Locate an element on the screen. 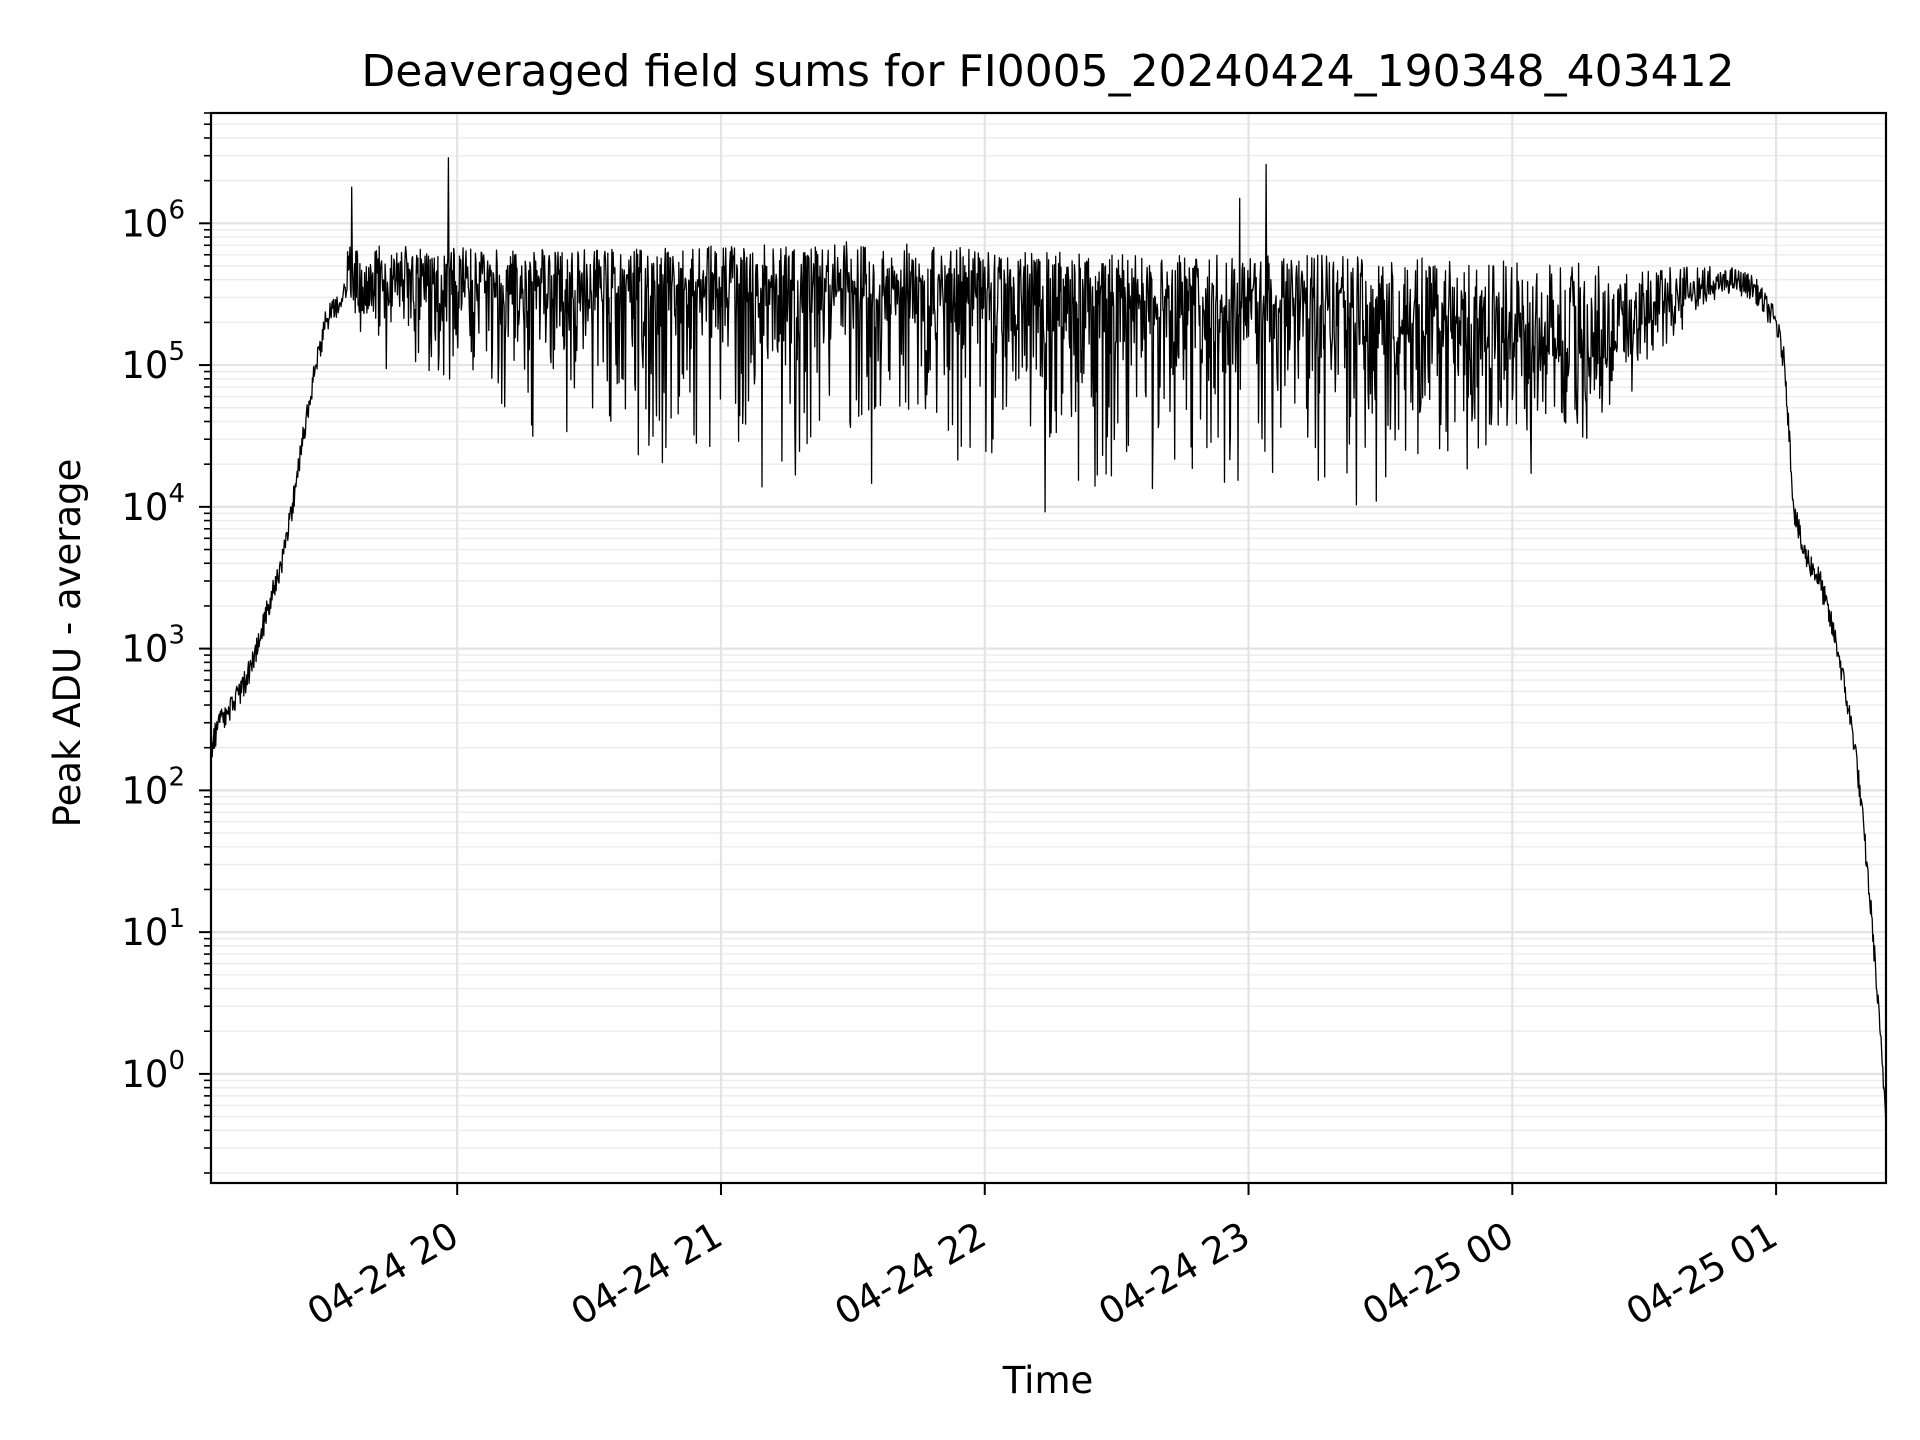 The width and height of the screenshot is (1920, 1440). y-axis-label: Peak ADU - average is located at coordinates (67, 643).